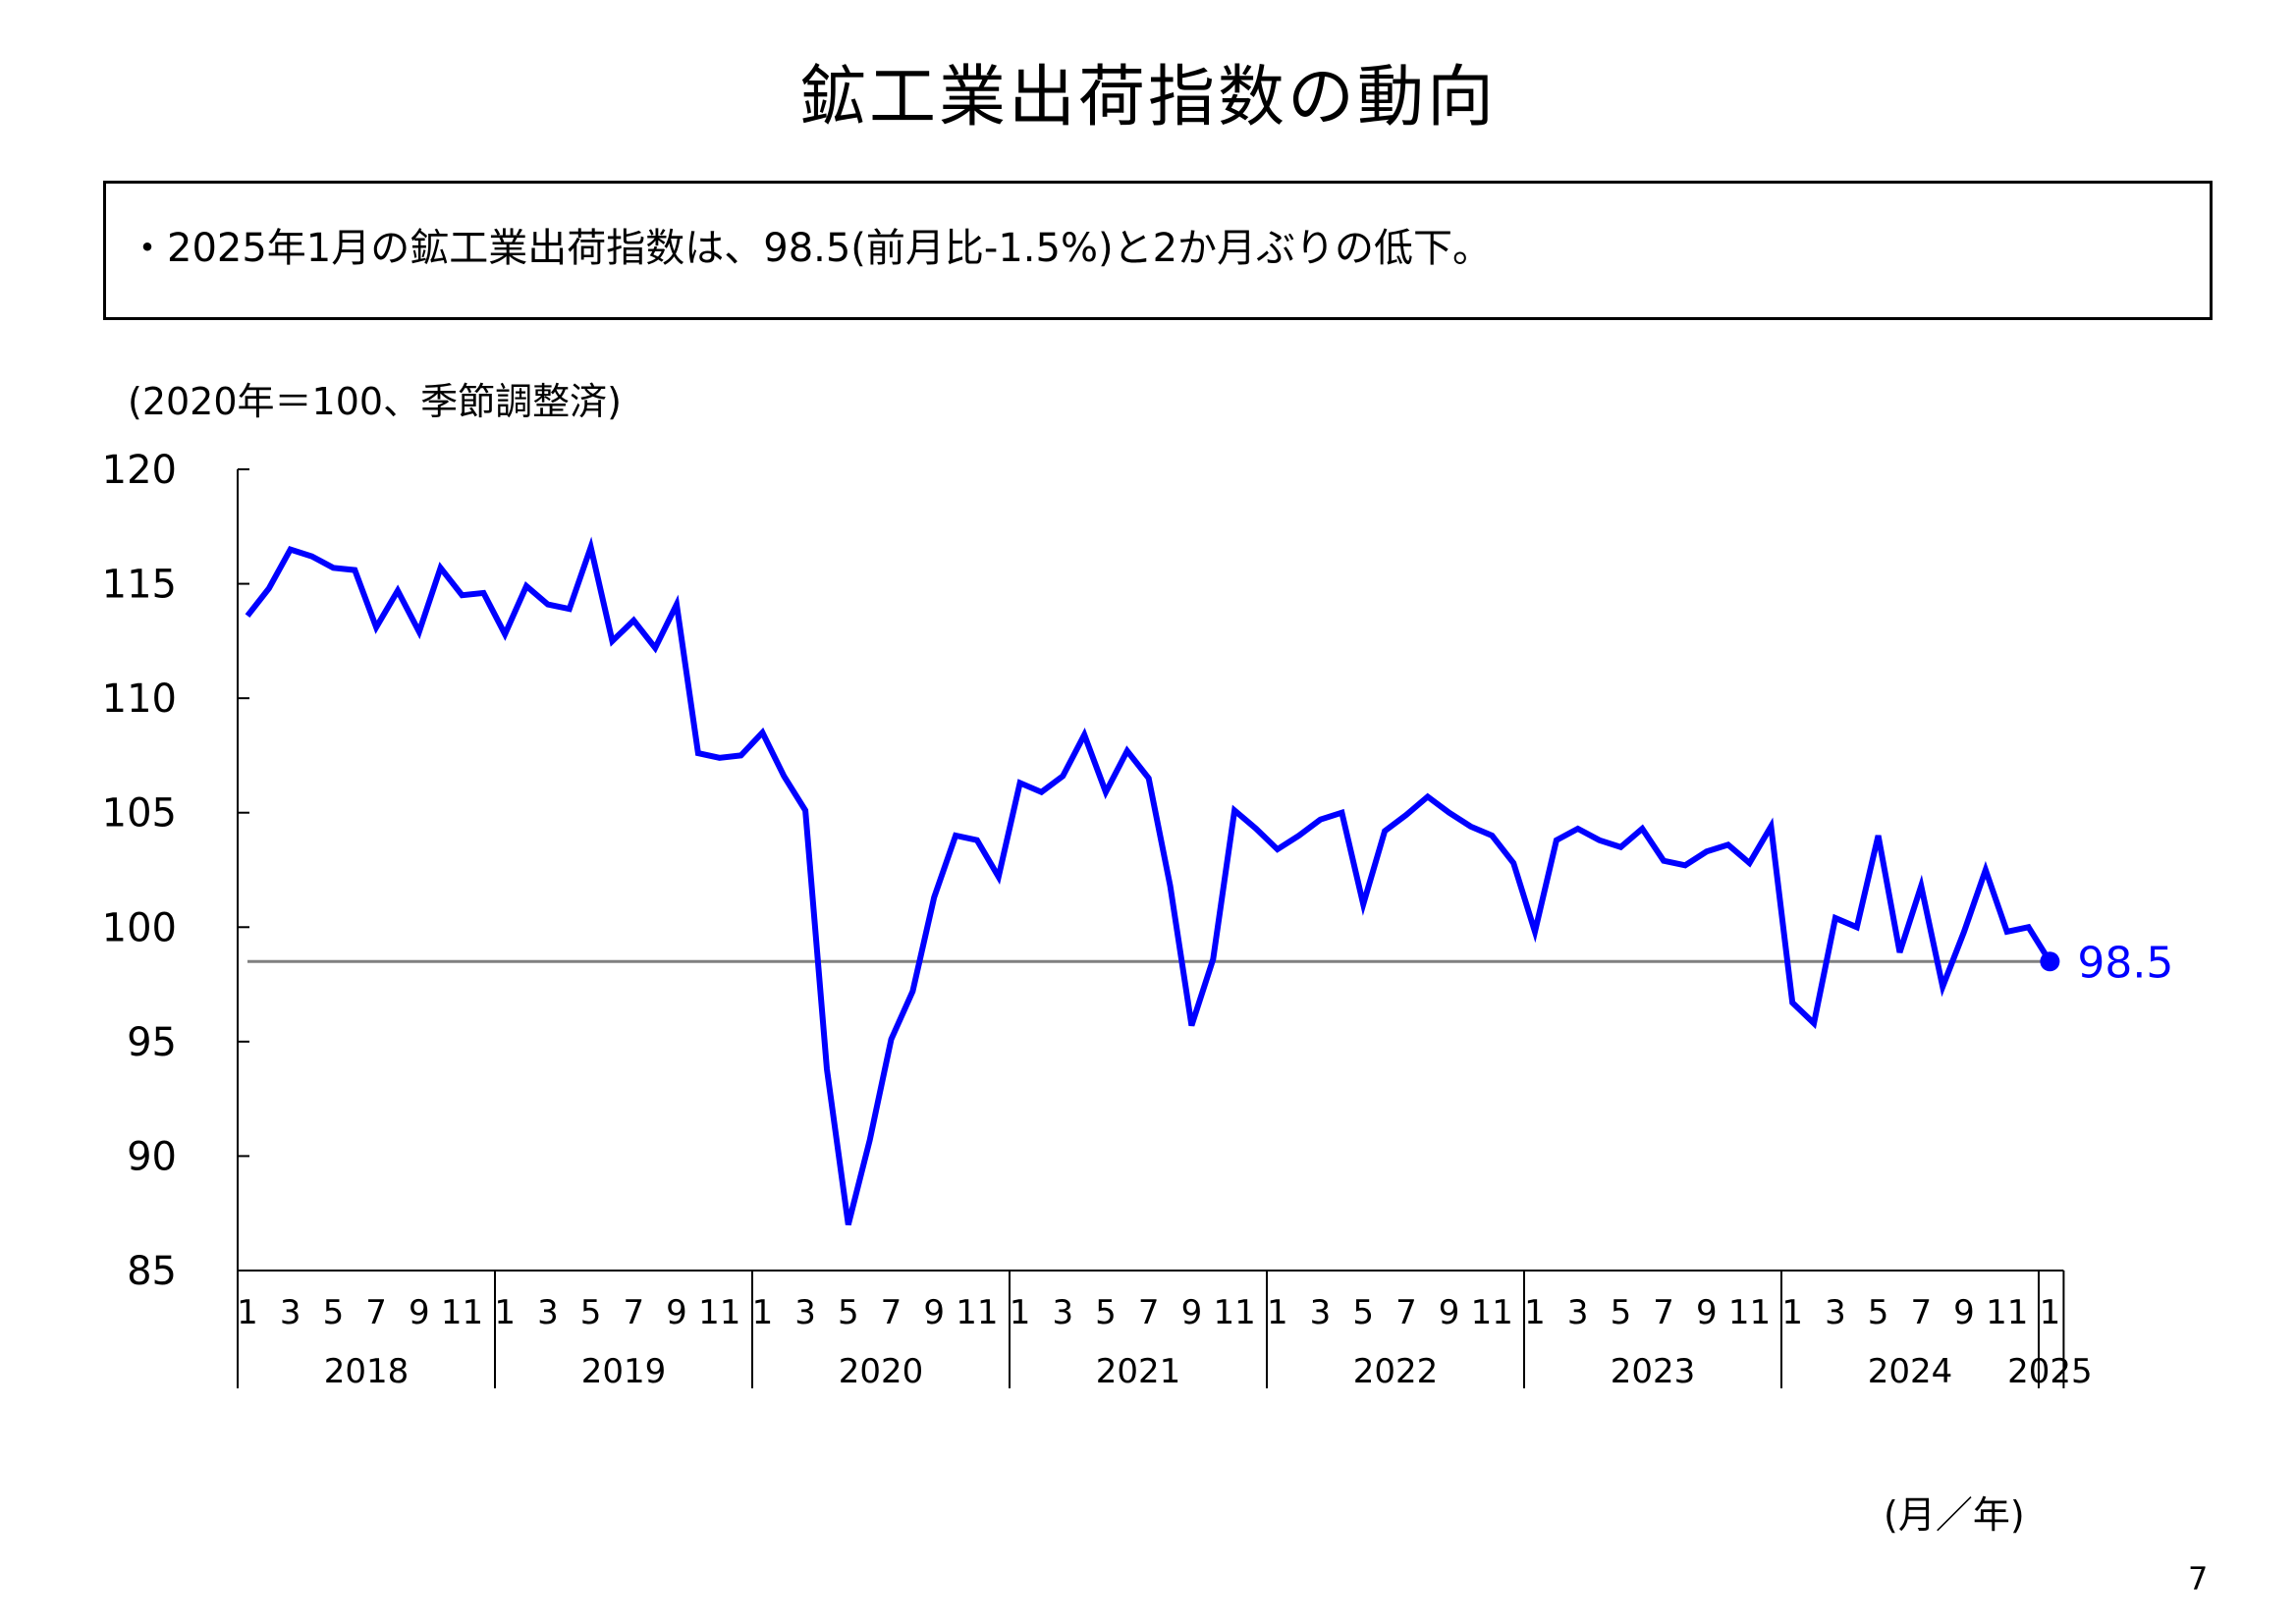 The image size is (2296, 1624). What do you see at coordinates (375, 401) in the screenshot?
I see `y-unit-label: (2020年＝100、季節調整済)` at bounding box center [375, 401].